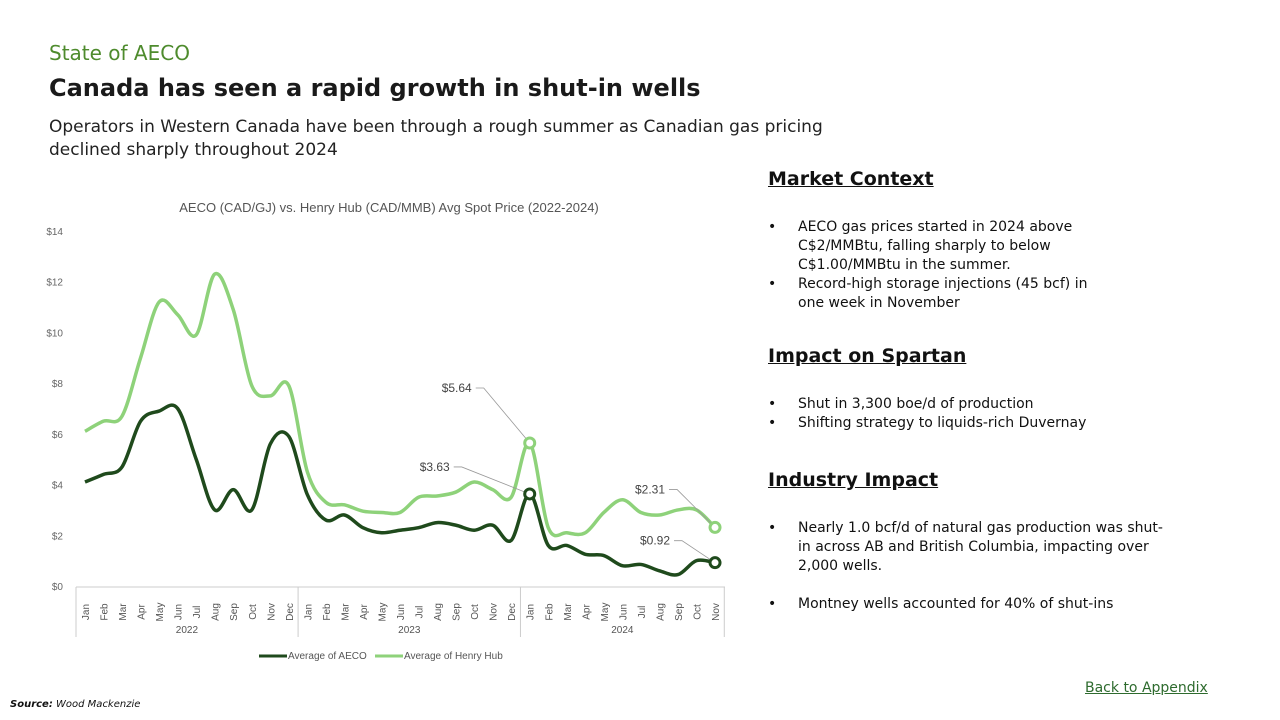 The height and width of the screenshot is (720, 1280). Describe the element at coordinates (978, 404) in the screenshot. I see `bullet: Shut in 3,300 boe/d of production` at that location.